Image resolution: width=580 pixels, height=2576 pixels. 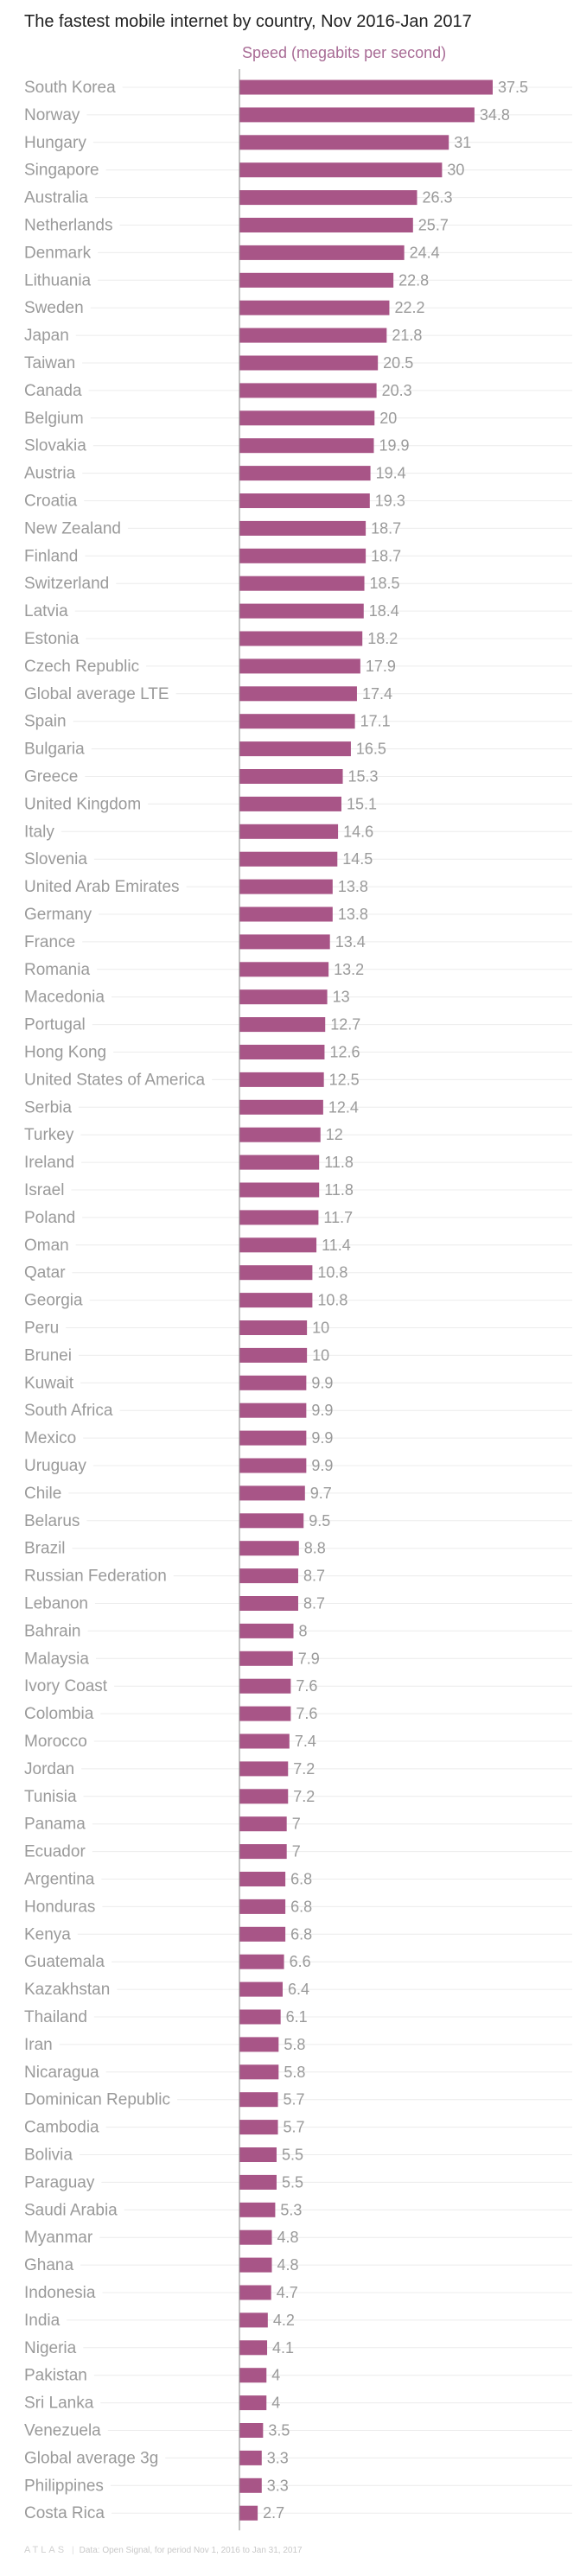 What do you see at coordinates (49, 1383) in the screenshot?
I see `category-label: Kuwait` at bounding box center [49, 1383].